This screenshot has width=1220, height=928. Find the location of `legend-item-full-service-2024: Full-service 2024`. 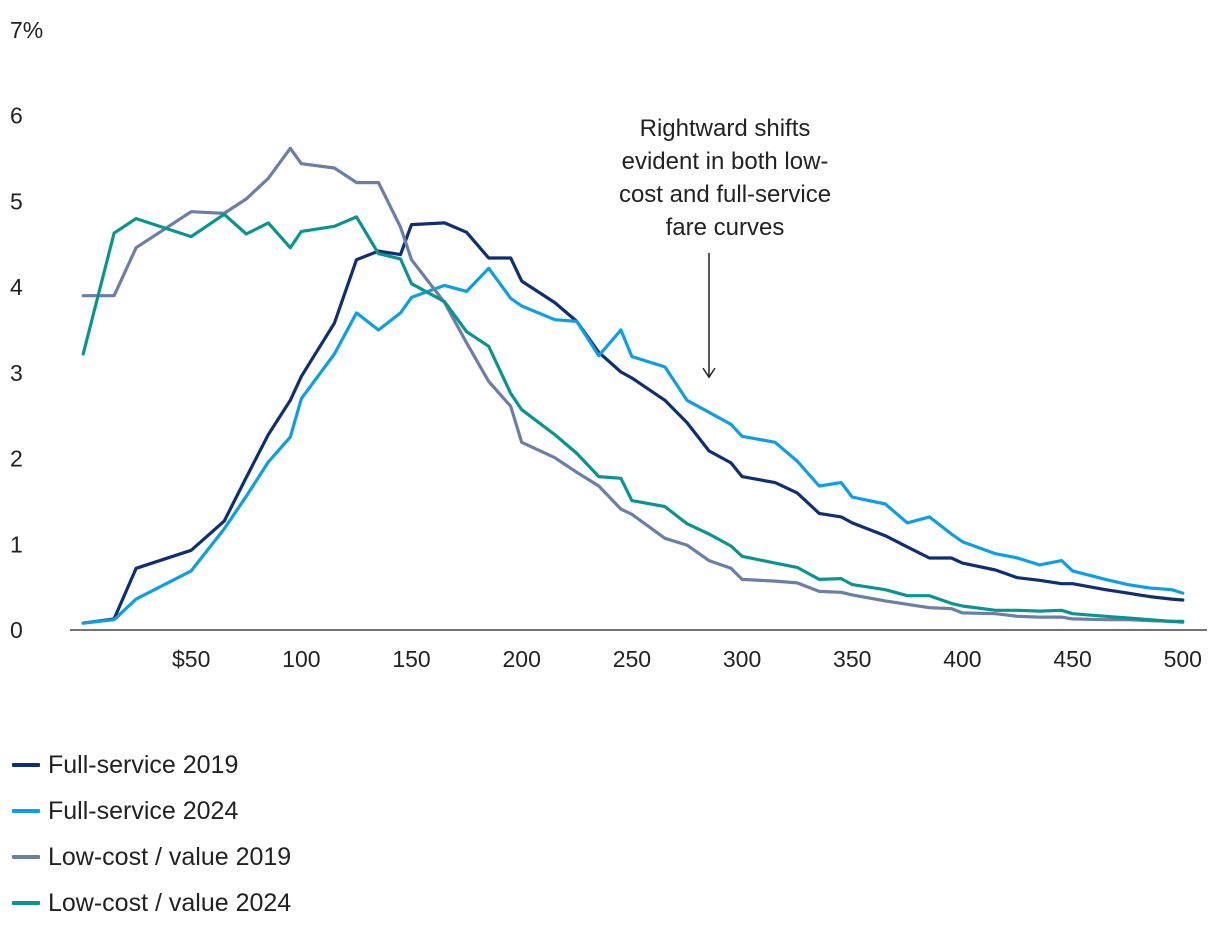

legend-item-full-service-2024: Full-service 2024 is located at coordinates (151, 811).